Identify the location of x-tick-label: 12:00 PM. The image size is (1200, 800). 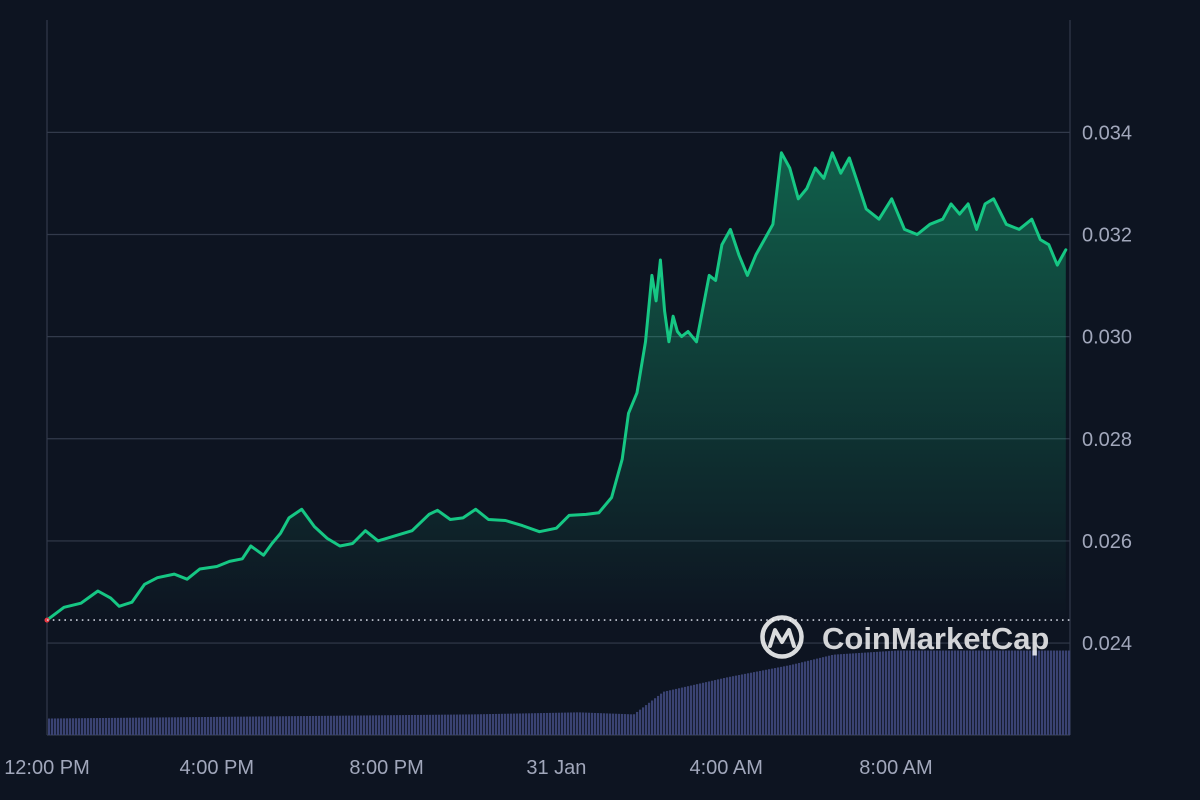
(47, 768).